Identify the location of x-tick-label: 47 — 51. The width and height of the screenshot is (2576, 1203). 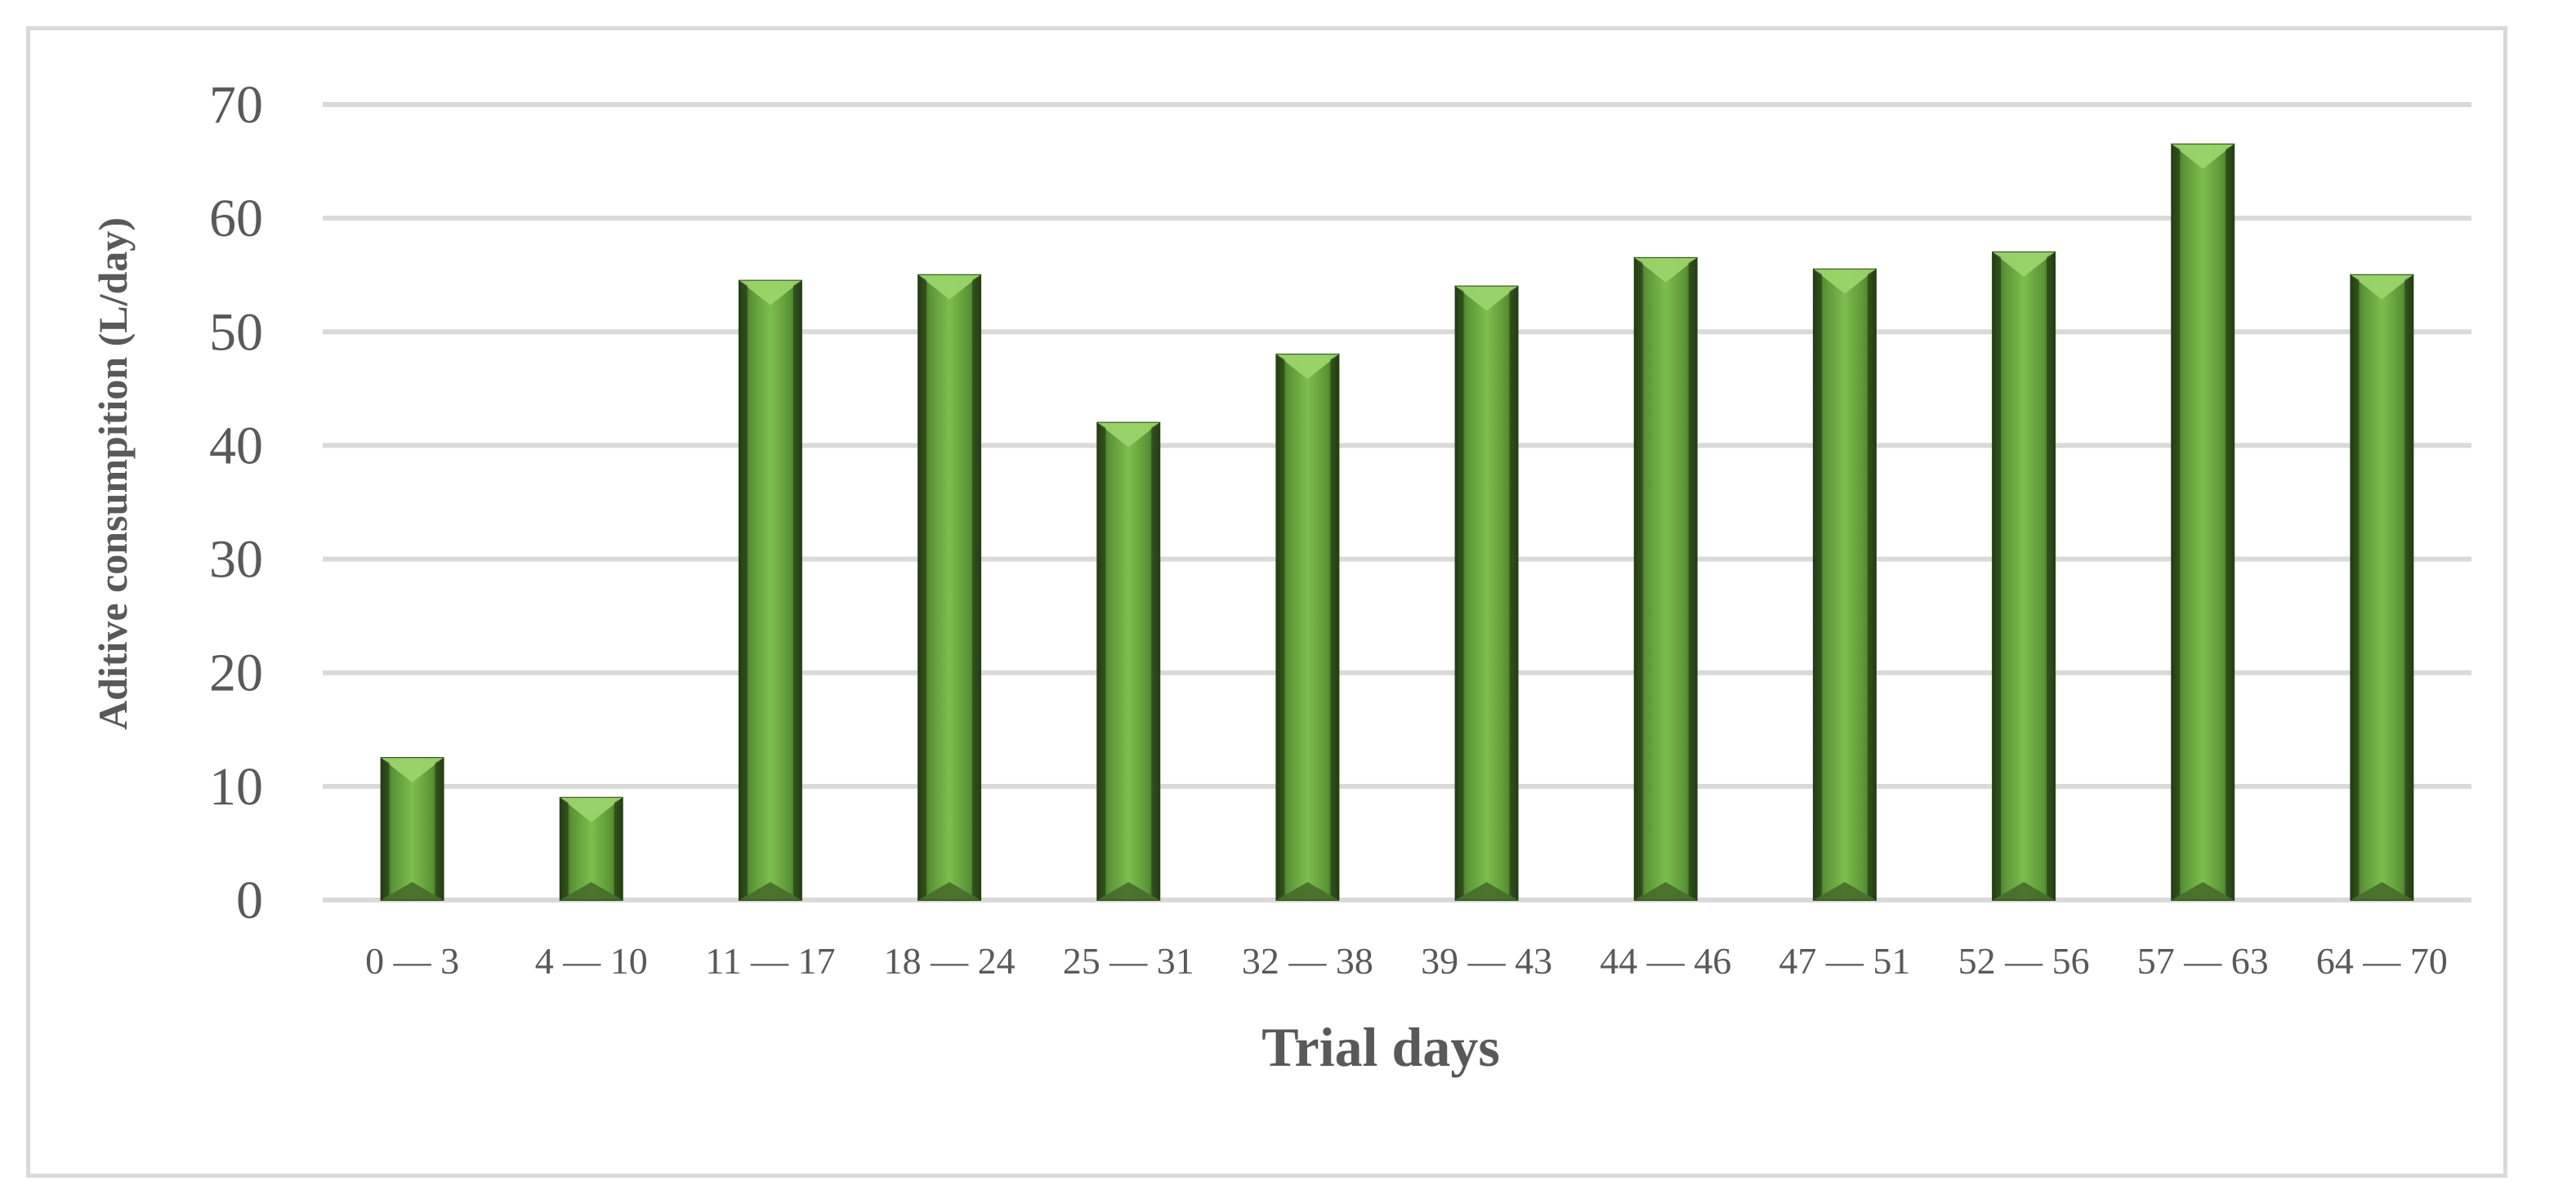
(1845, 961).